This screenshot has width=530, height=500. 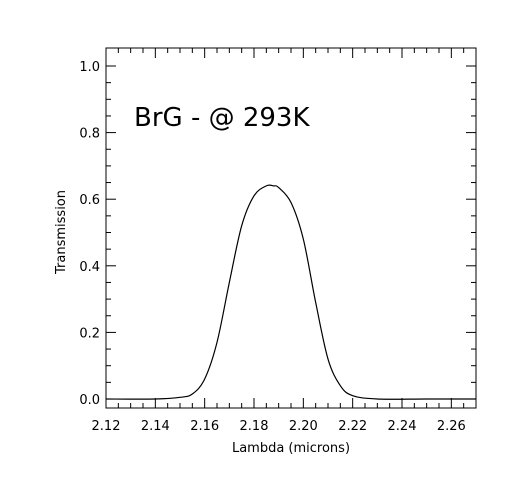 I want to click on y-tick-label: 0.8, so click(x=89, y=134).